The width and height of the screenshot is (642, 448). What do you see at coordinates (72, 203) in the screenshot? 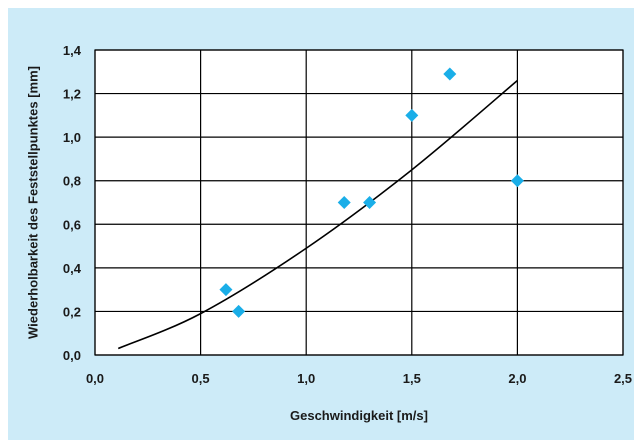
I see `y-tick-labels: 0,0 0,2 0,4 0,6 0,8 1,0 1,2 1,4` at bounding box center [72, 203].